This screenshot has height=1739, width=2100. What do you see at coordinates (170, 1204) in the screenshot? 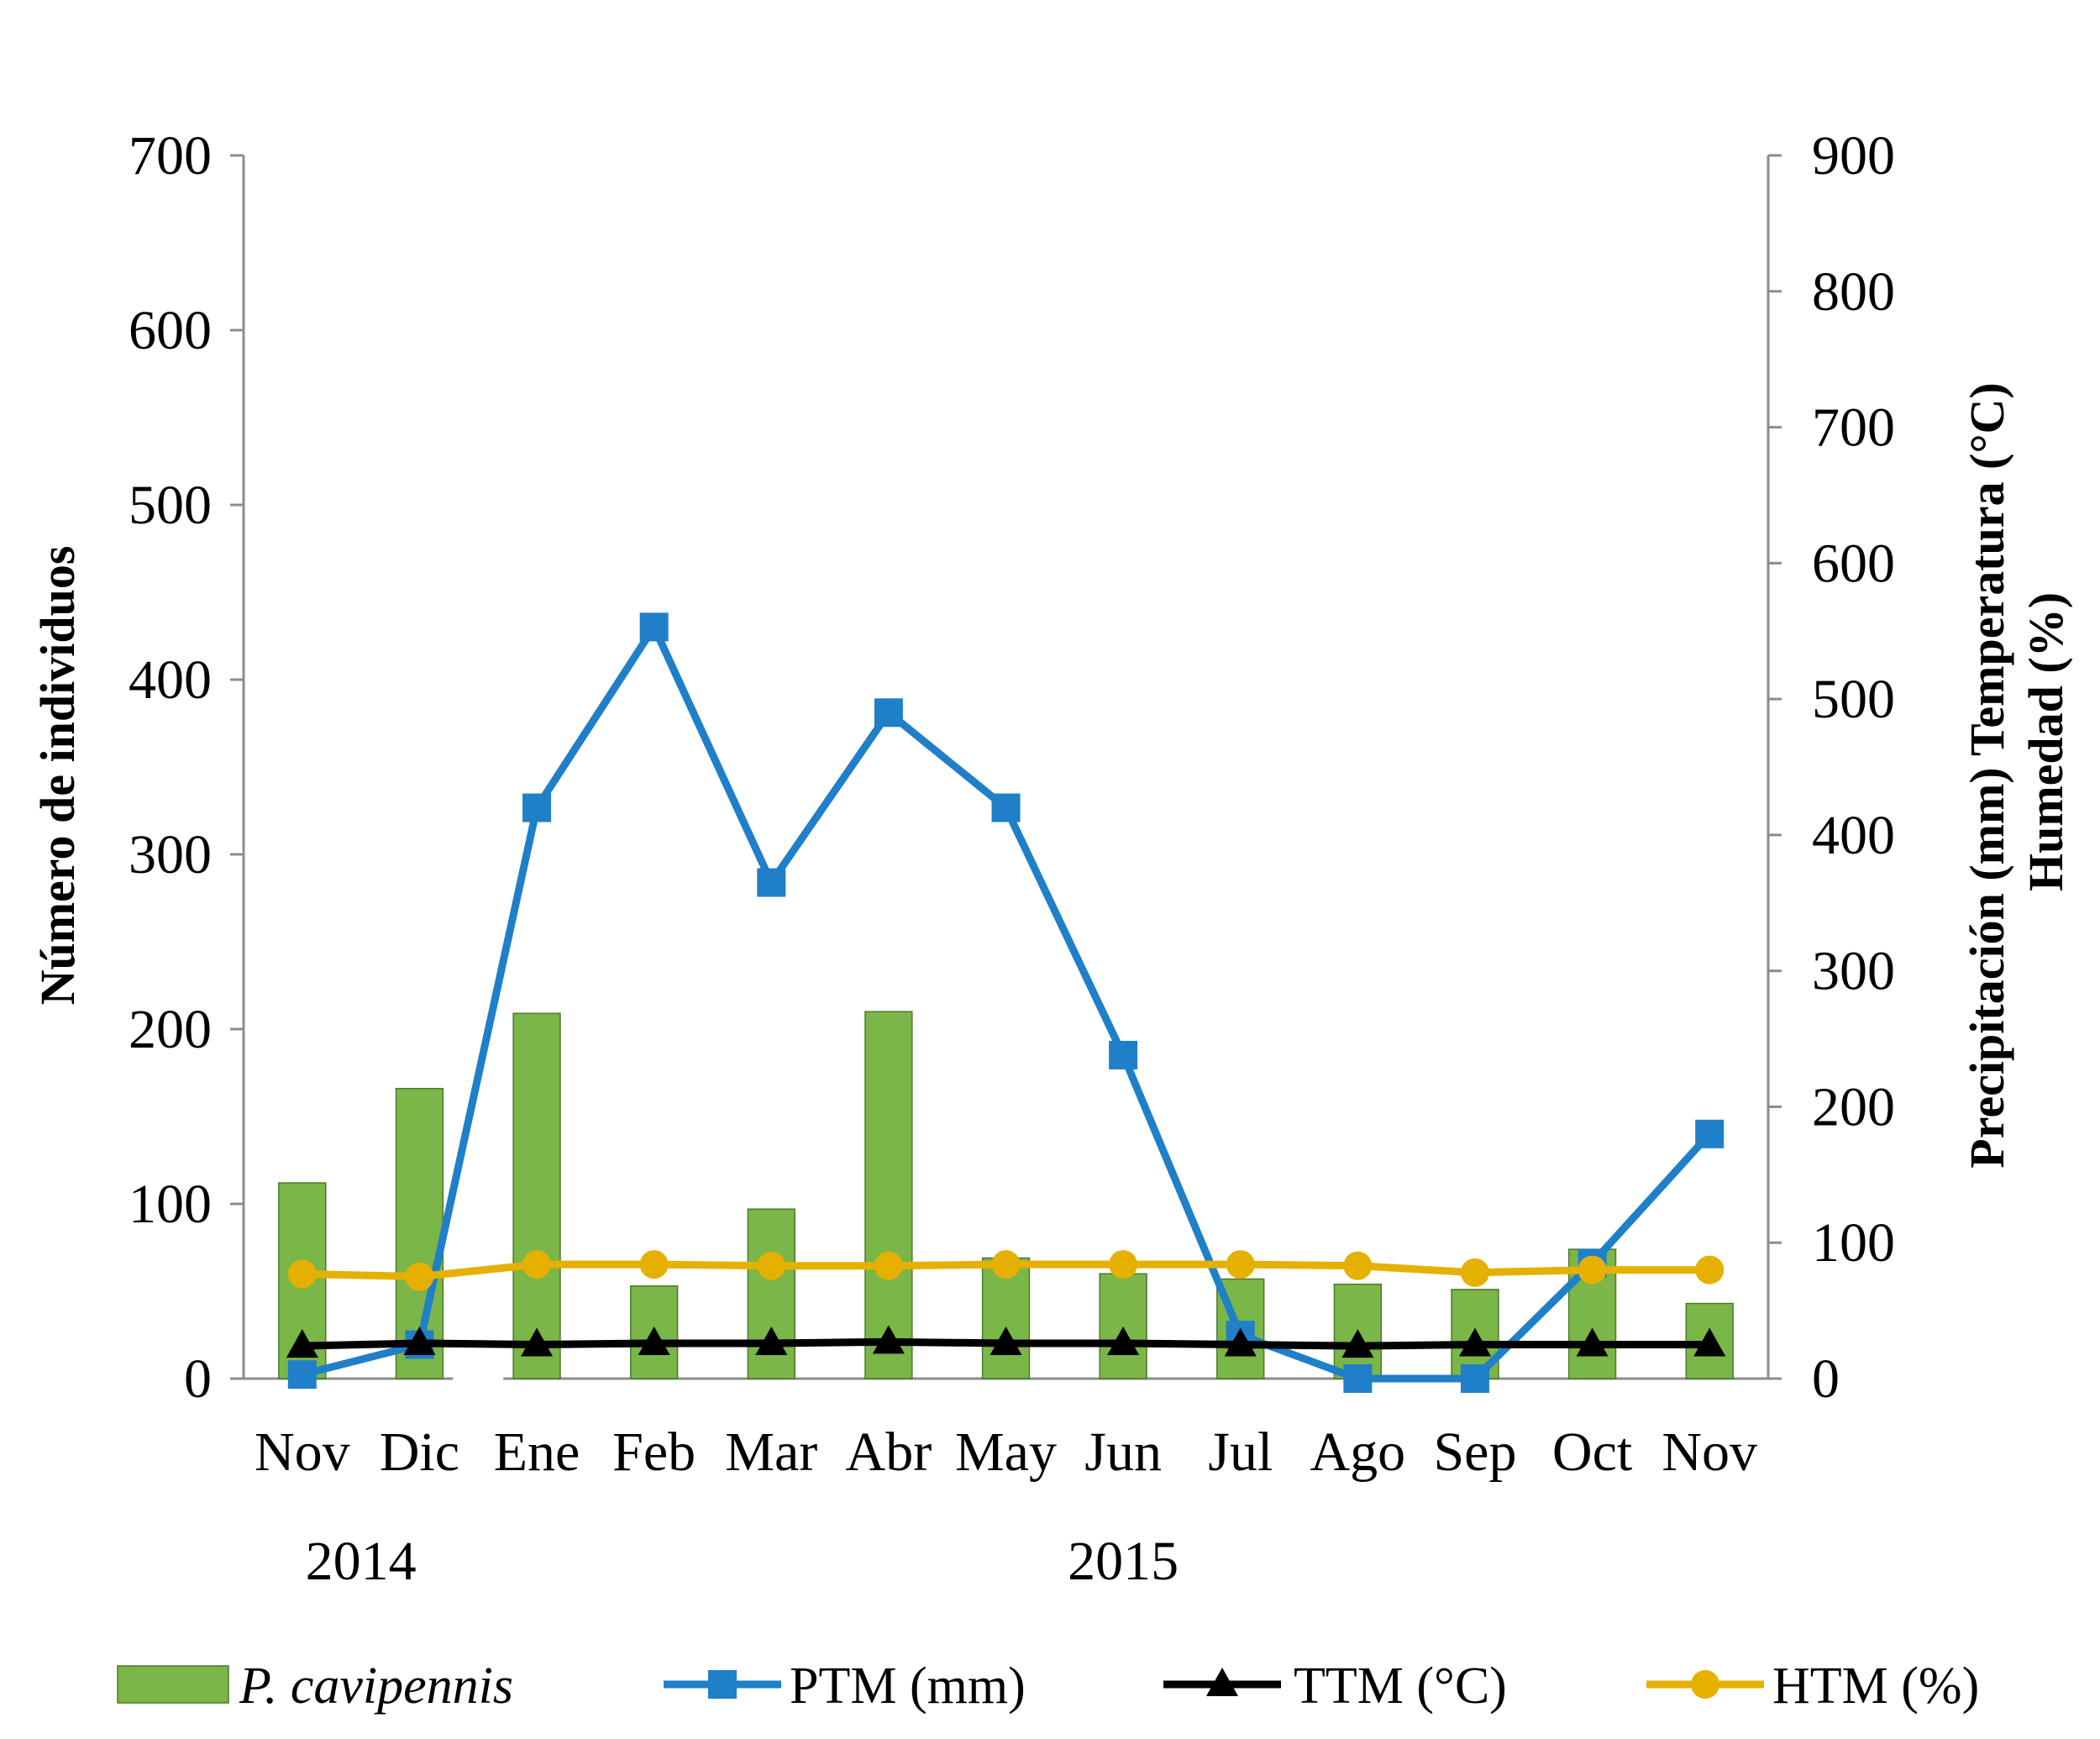
I see `left-tick-label: 100` at bounding box center [170, 1204].